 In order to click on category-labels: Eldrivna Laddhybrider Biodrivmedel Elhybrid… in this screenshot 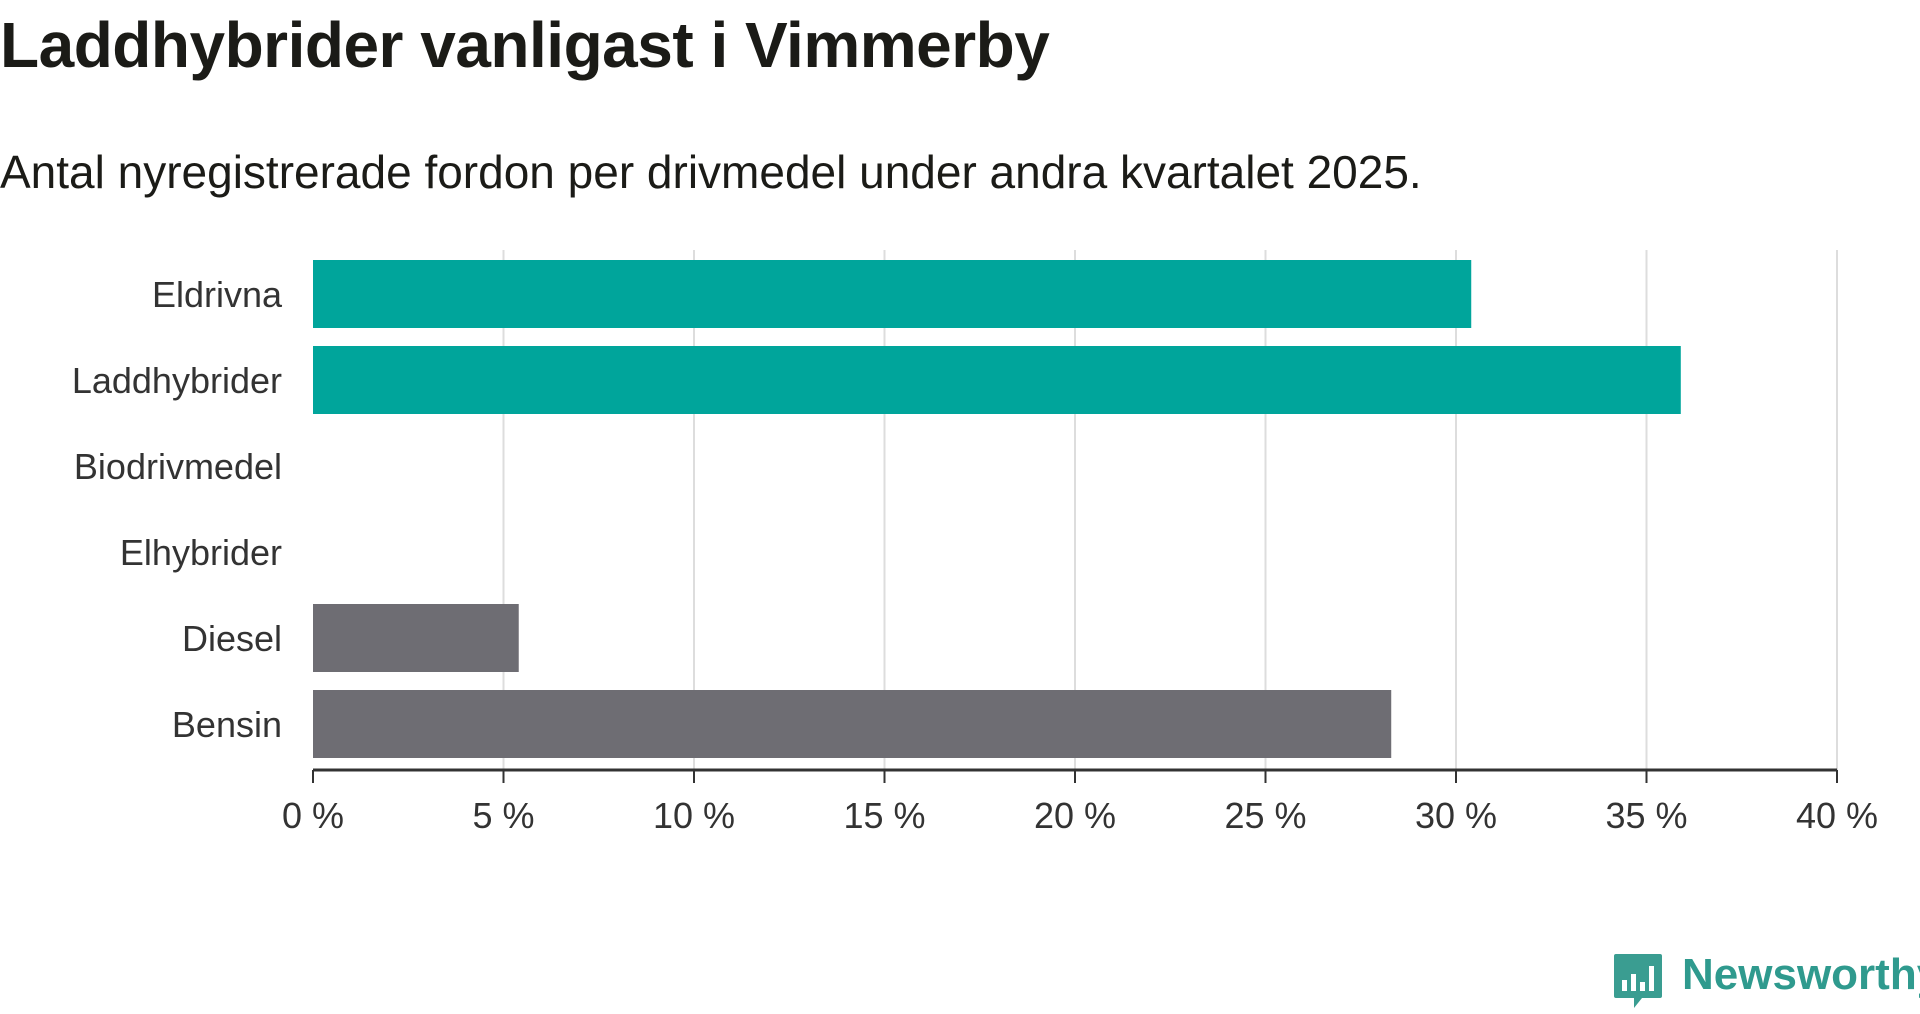, I will do `click(177, 509)`.